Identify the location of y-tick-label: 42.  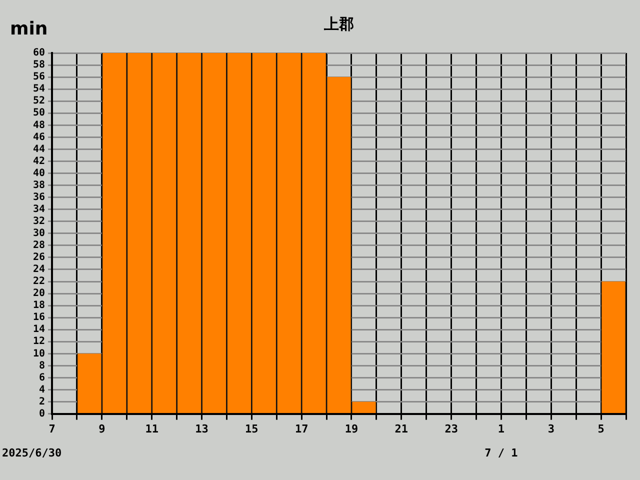
(39, 161).